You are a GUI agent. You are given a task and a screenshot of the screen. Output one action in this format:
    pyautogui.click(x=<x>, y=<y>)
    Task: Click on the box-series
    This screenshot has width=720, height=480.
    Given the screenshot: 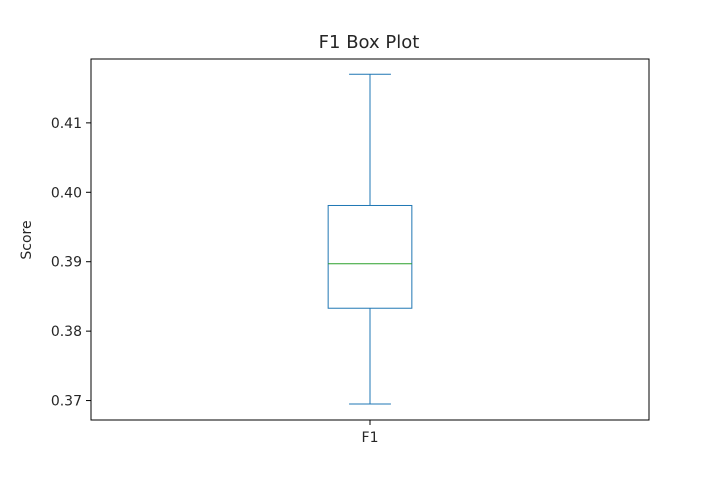 What is the action you would take?
    pyautogui.click(x=370, y=239)
    